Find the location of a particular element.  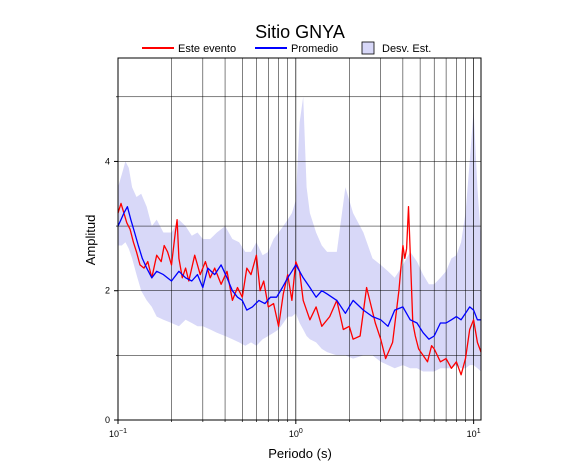

x-axis-label: Periodo (s) is located at coordinates (300, 453).